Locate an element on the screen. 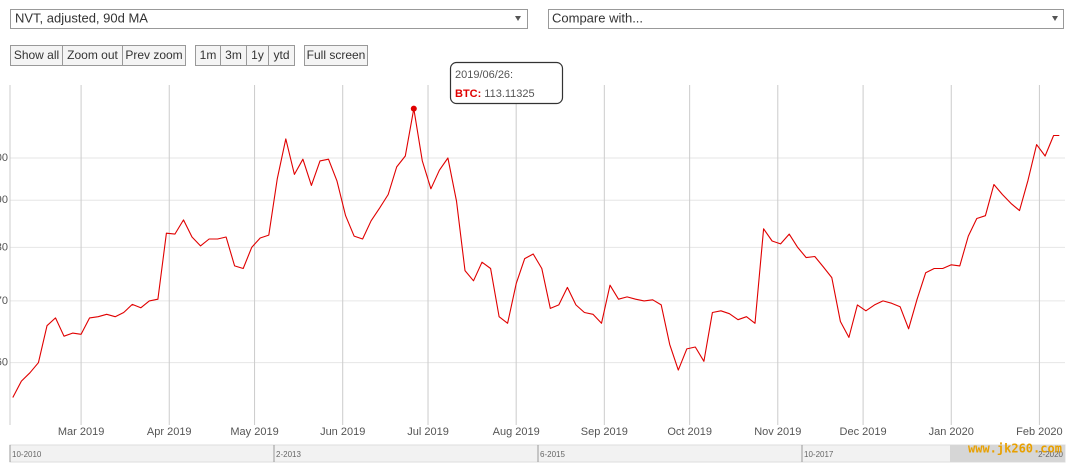  x-tick-label: May 2019 is located at coordinates (254, 432).